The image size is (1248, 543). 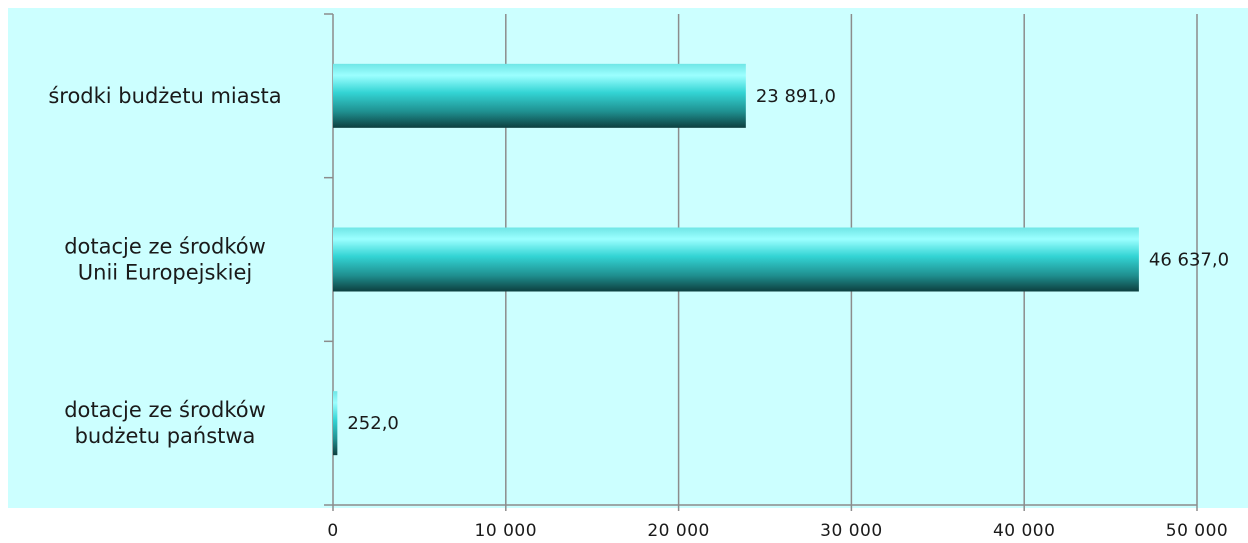 I want to click on category-label-1-1: Unii Europejskiej, so click(x=165, y=273).